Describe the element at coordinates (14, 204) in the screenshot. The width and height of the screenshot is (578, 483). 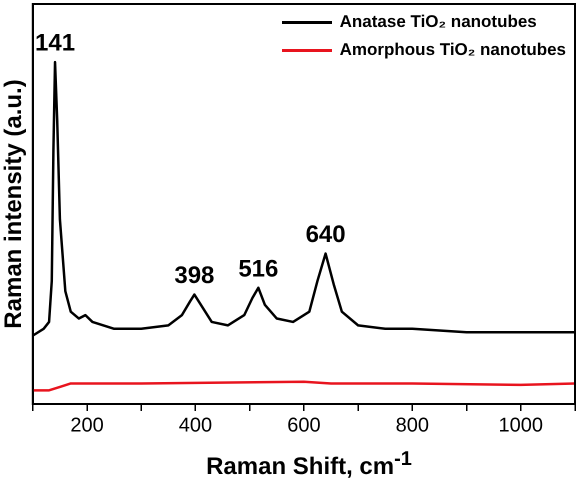
I see `y-axis-title: Raman intensity (a.u.)` at that location.